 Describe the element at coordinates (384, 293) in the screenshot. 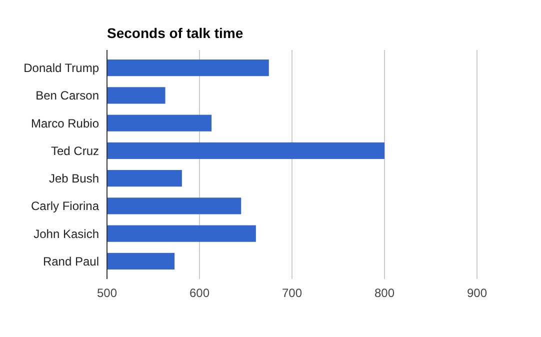

I see `x-tick-label: 800` at that location.